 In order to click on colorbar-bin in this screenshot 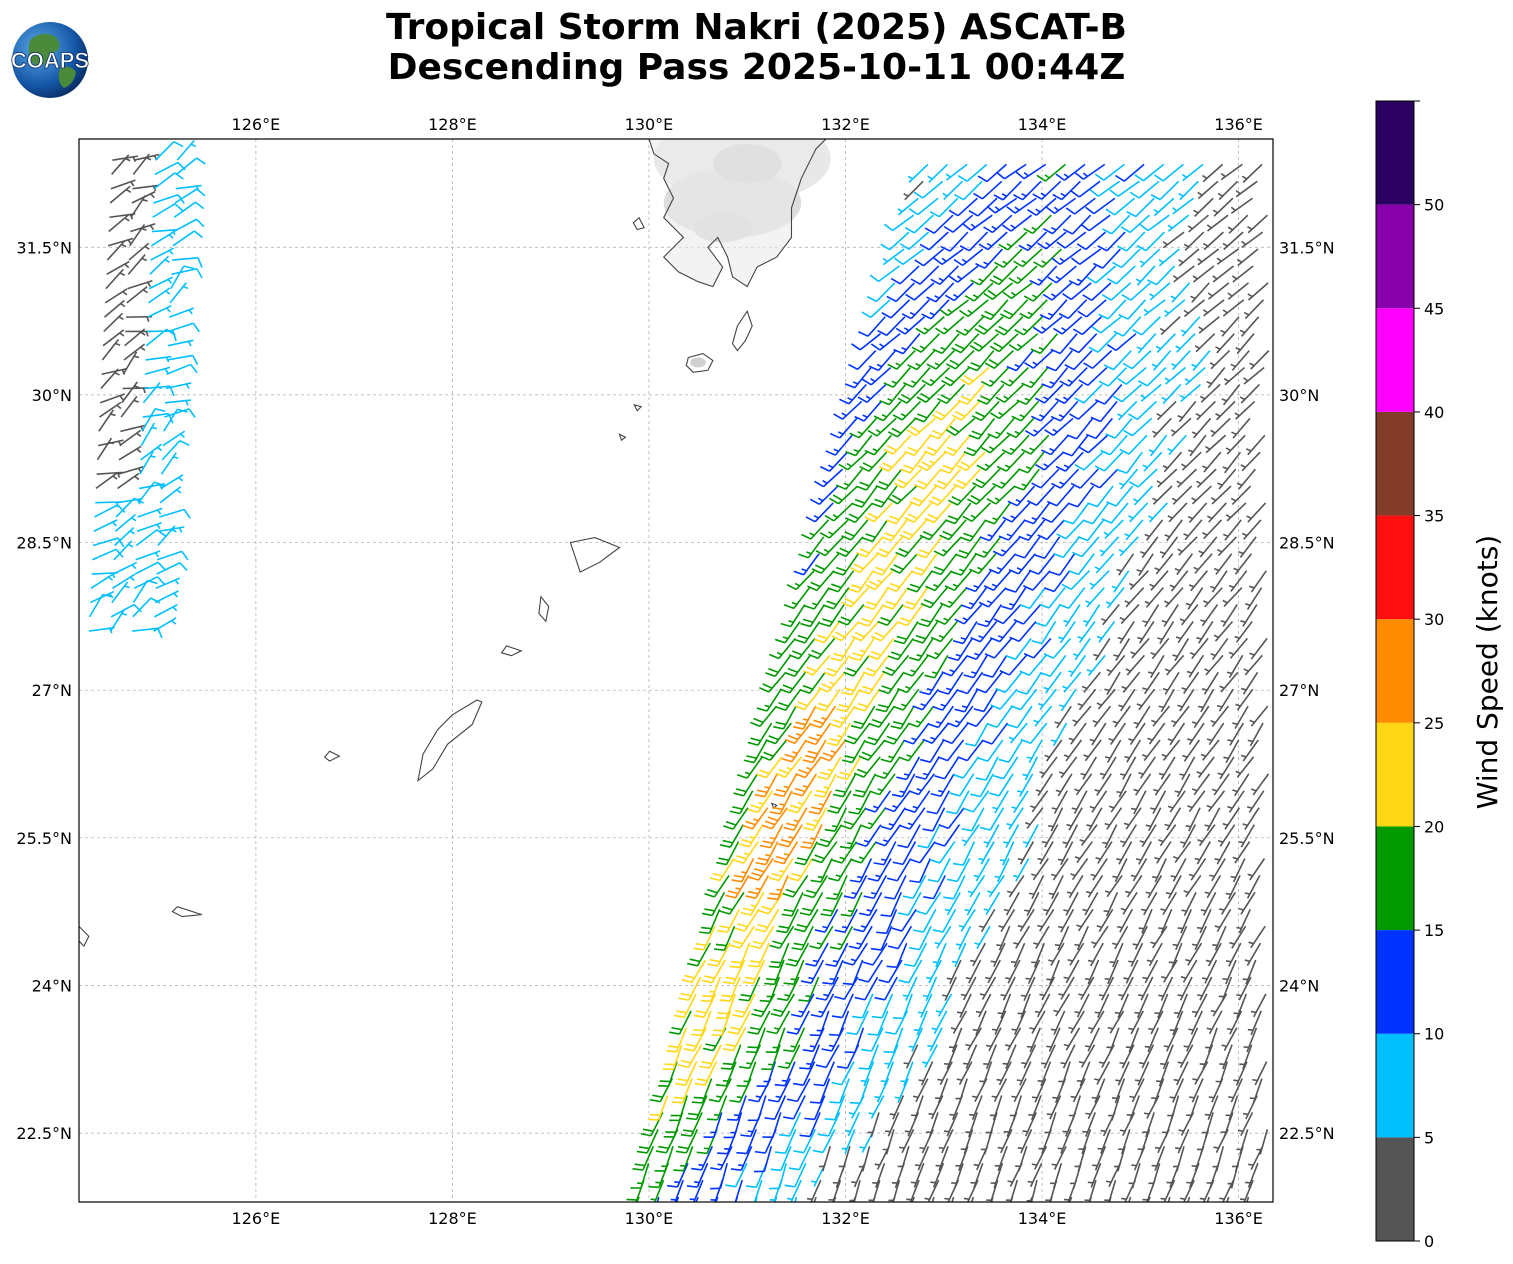, I will do `click(1395, 774)`.